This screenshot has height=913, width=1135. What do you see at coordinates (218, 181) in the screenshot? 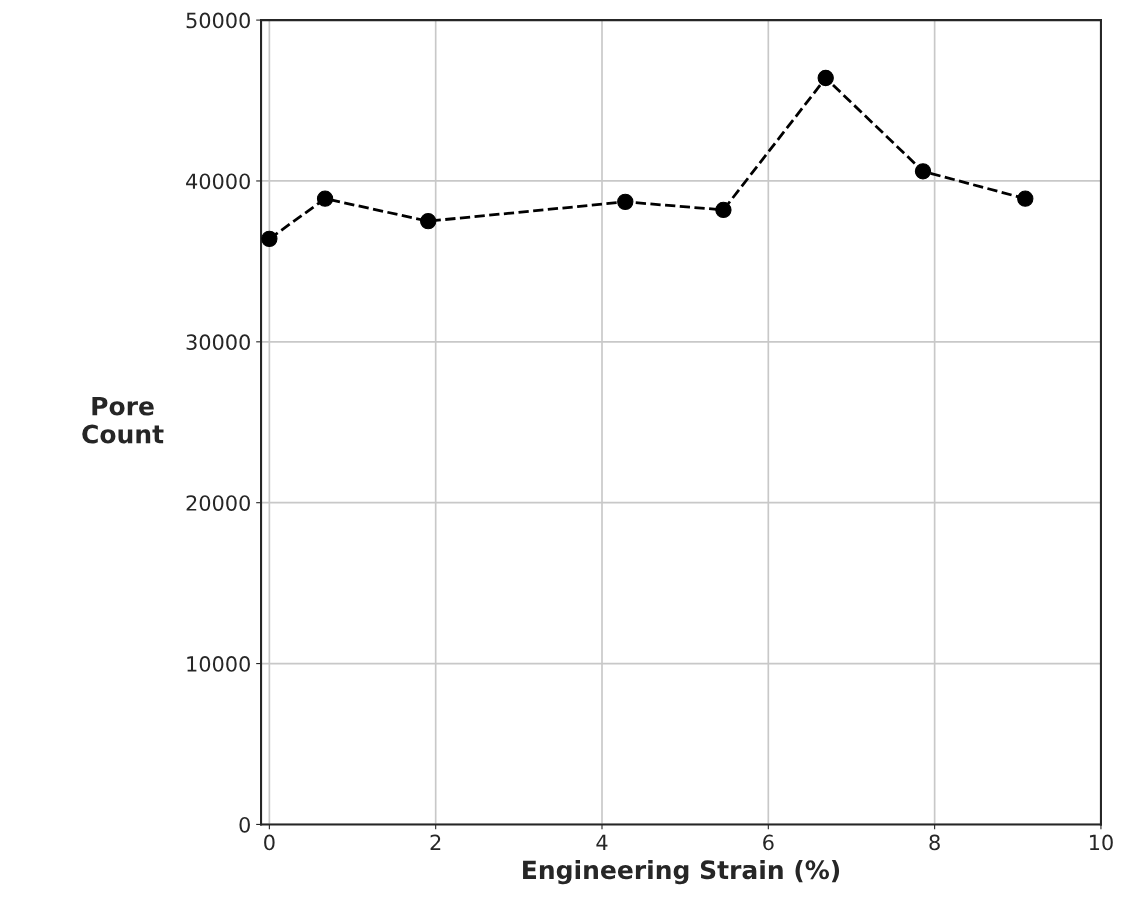
I see `y-tick-label: 40000` at bounding box center [218, 181].